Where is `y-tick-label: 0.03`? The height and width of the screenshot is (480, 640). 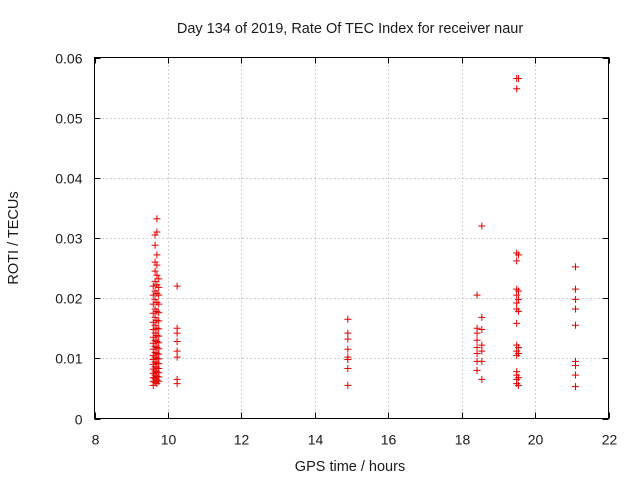 y-tick-label: 0.03 is located at coordinates (68, 239).